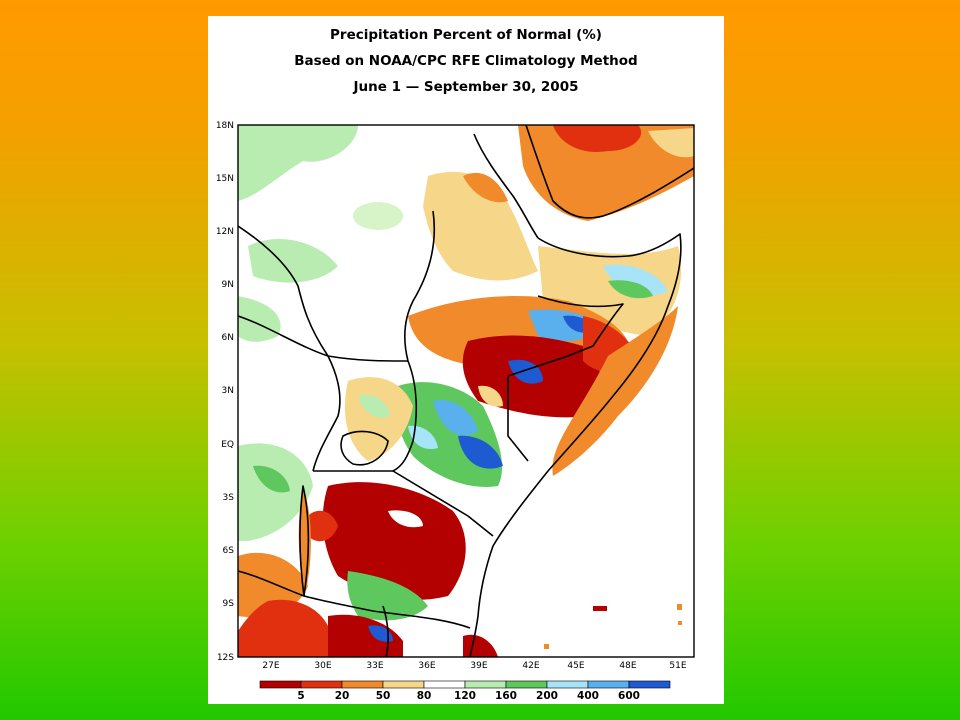 This screenshot has width=960, height=720. I want to click on lat-tick-9s: 9S, so click(229, 604).